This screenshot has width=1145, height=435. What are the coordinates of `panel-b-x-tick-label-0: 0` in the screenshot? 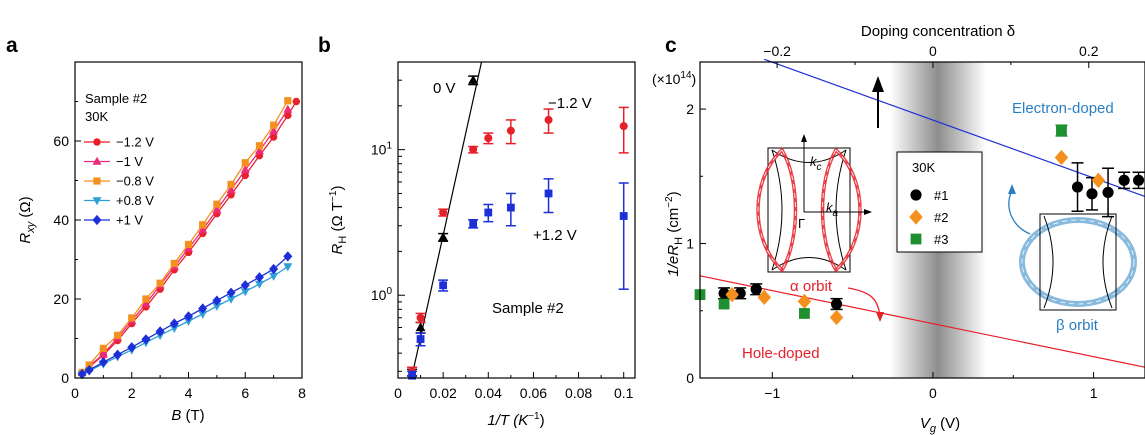 It's located at (398, 393).